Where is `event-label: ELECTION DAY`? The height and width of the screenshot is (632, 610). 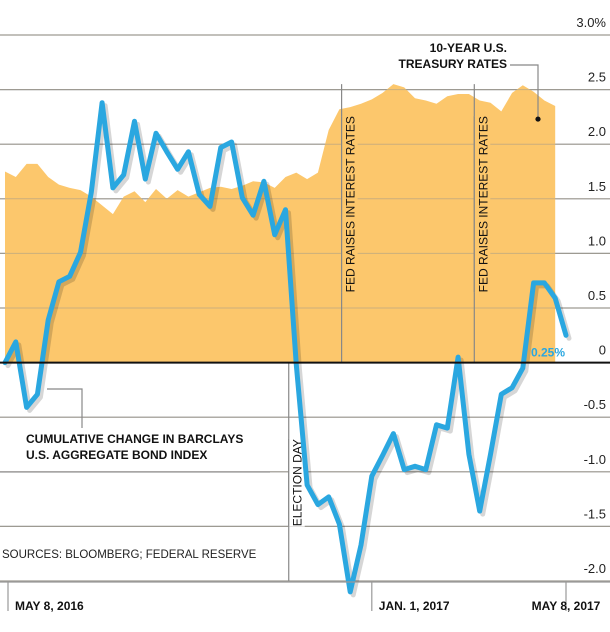 event-label: ELECTION DAY is located at coordinates (298, 482).